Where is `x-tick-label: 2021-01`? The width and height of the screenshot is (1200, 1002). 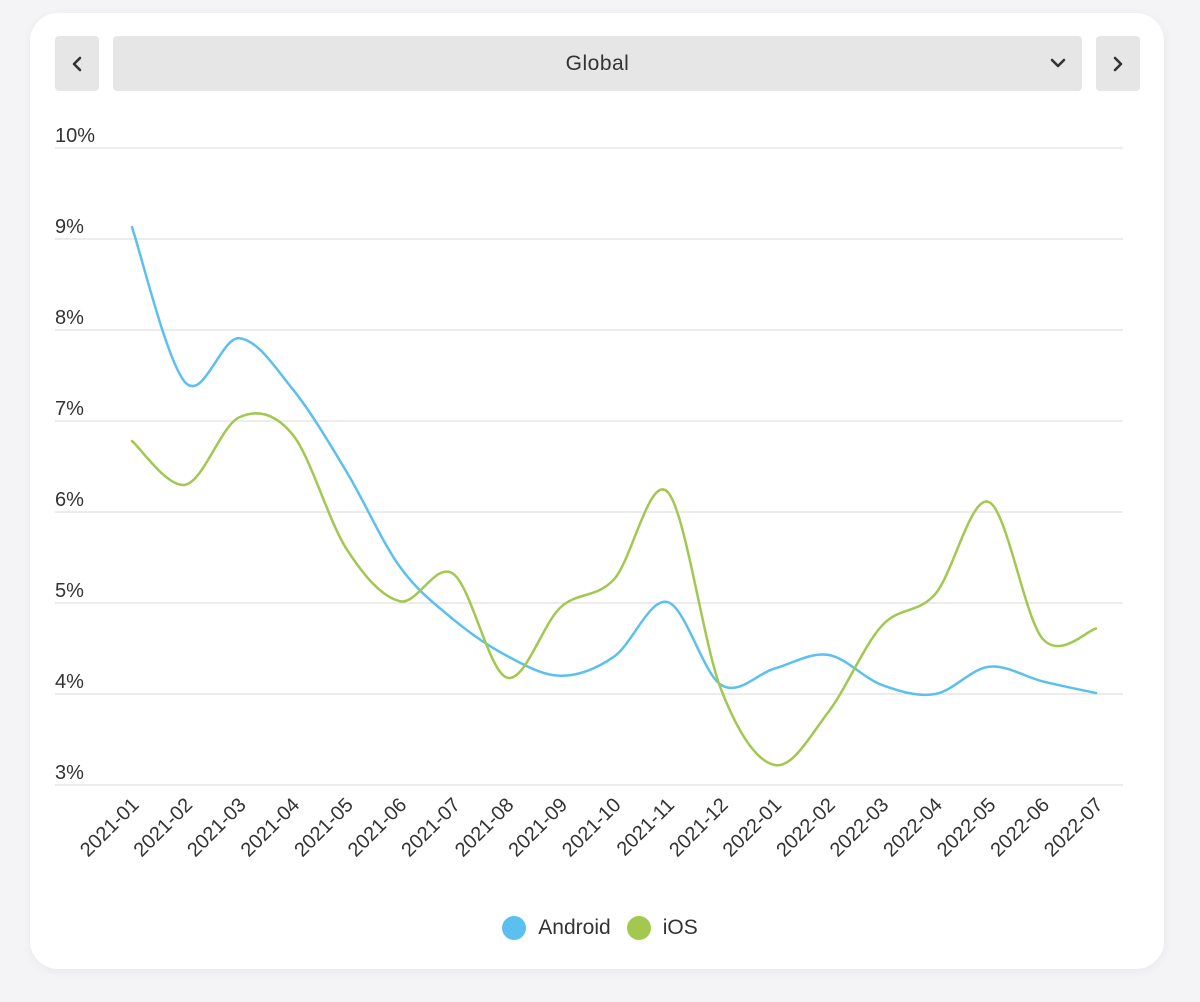 x-tick-label: 2021-01 is located at coordinates (109, 827).